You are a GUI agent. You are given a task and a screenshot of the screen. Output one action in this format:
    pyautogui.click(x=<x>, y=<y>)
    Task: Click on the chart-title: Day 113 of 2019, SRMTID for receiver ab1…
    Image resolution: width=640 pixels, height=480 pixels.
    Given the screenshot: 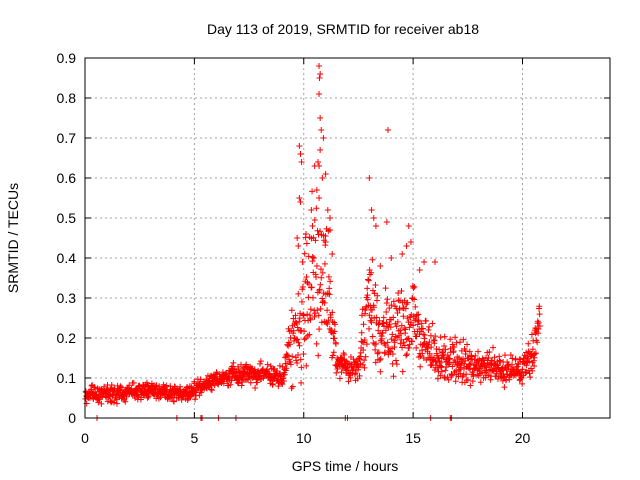 What is the action you would take?
    pyautogui.click(x=343, y=29)
    